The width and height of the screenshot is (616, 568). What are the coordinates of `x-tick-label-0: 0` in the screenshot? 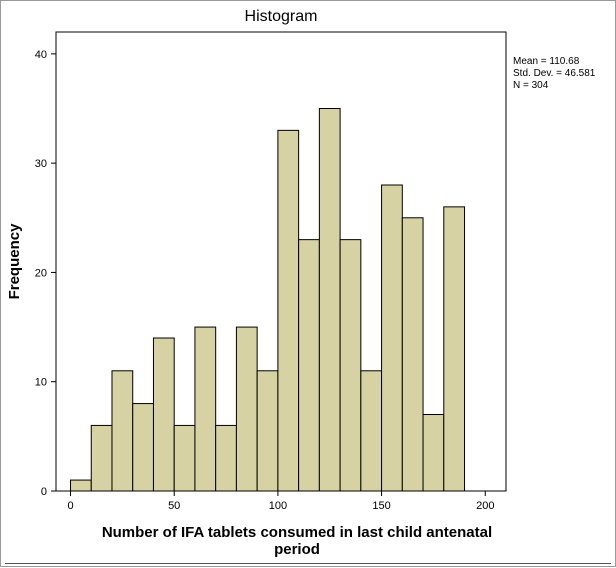 It's located at (70, 506).